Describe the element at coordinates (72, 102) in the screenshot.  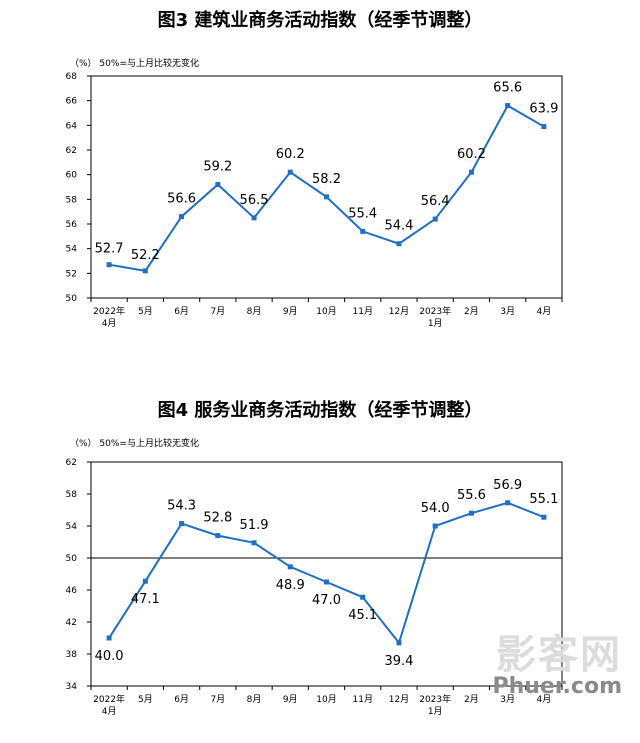
I see `y-tick-label: 66` at that location.